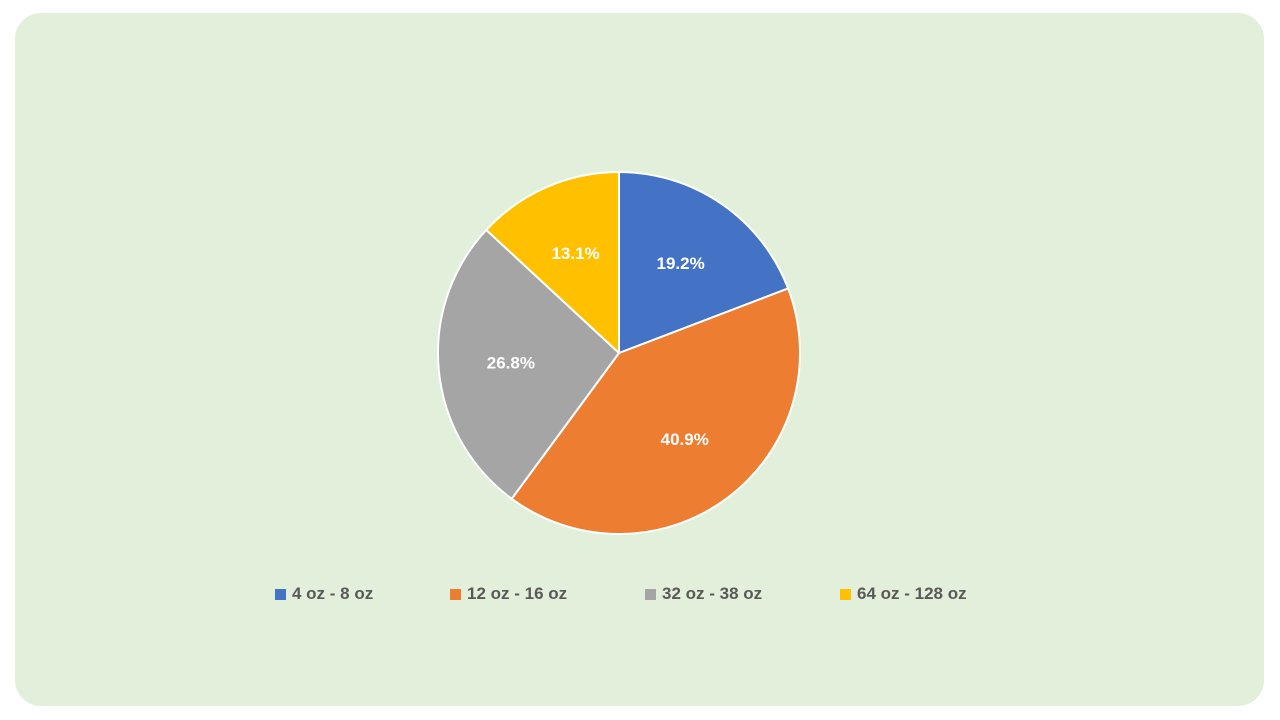 This screenshot has height=720, width=1280. Describe the element at coordinates (517, 593) in the screenshot. I see `legend-label: 12 oz - 16 oz` at that location.